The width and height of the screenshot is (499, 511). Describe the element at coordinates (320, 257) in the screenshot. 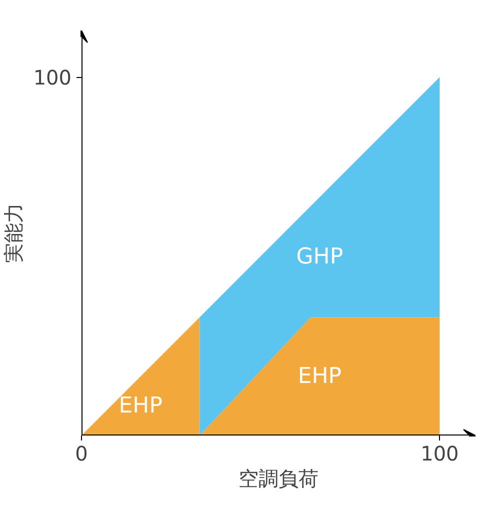

I see `series-label: GHP` at that location.